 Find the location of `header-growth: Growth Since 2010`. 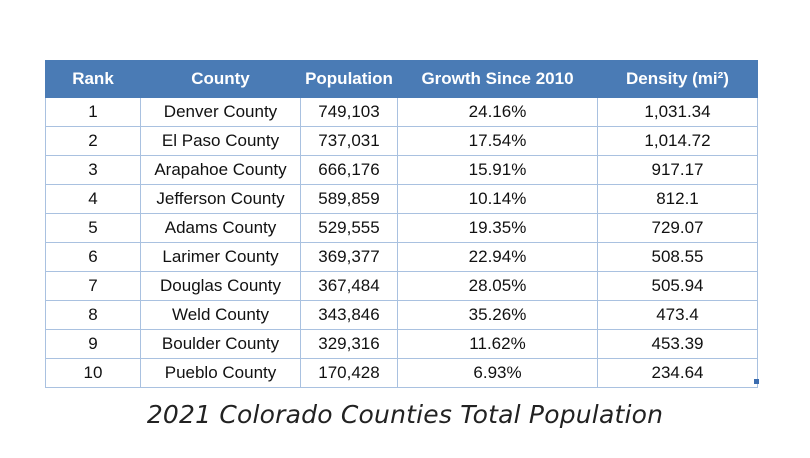

header-growth: Growth Since 2010 is located at coordinates (497, 79).